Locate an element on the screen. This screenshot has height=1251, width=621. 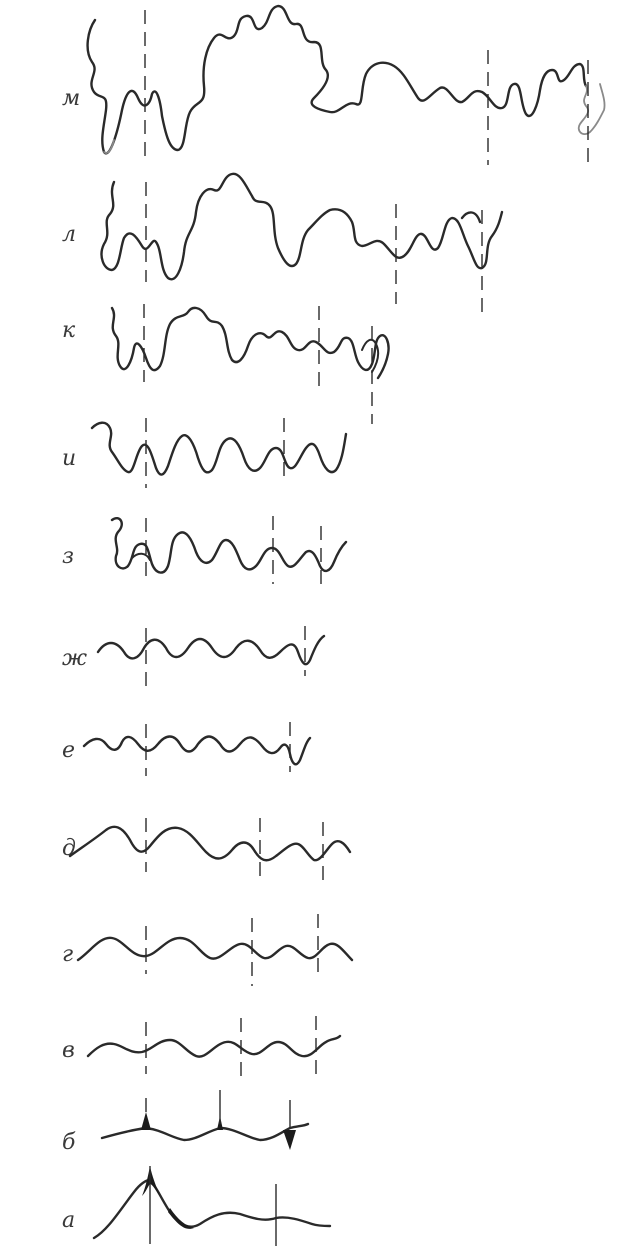
row-label-l: л is located at coordinates (69, 234).